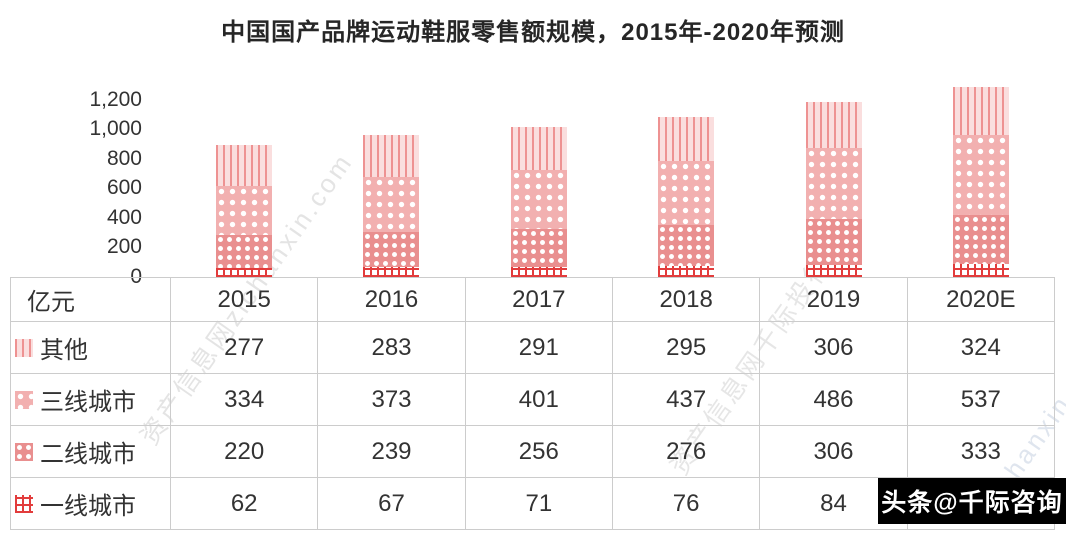 The image size is (1066, 534). I want to click on series-label-cell: 三线城市, so click(90, 399).